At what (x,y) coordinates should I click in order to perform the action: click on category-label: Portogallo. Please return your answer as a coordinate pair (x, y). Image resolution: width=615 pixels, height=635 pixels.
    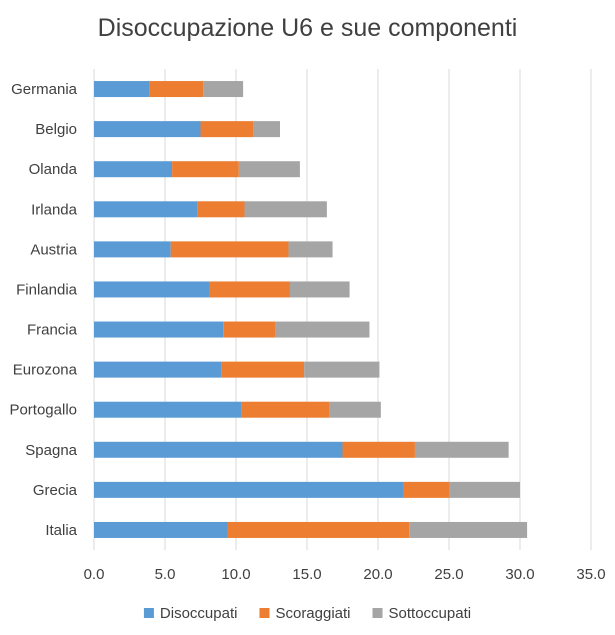
    Looking at the image, I should click on (43, 410).